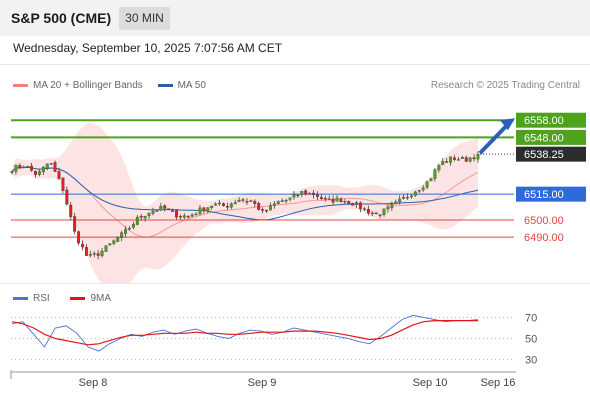  Describe the element at coordinates (144, 18) in the screenshot. I see `timeframe-button: 30 MIN` at that location.